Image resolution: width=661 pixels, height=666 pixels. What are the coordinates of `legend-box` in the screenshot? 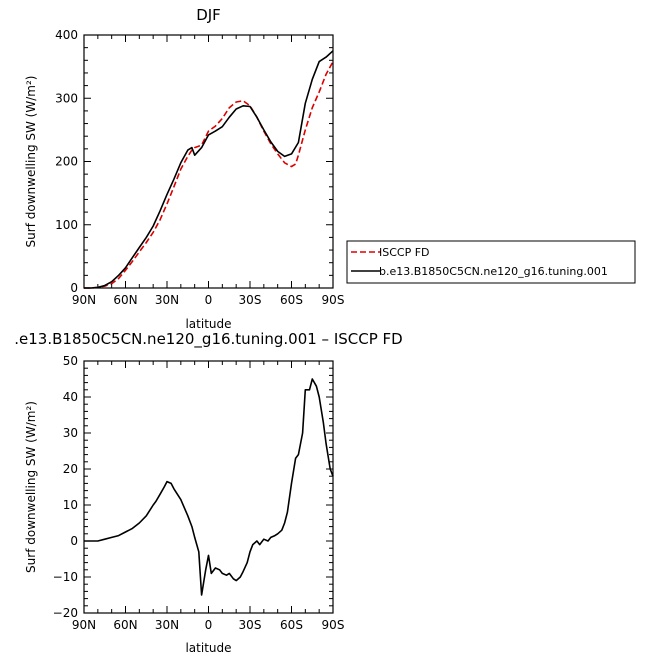 It's located at (491, 262).